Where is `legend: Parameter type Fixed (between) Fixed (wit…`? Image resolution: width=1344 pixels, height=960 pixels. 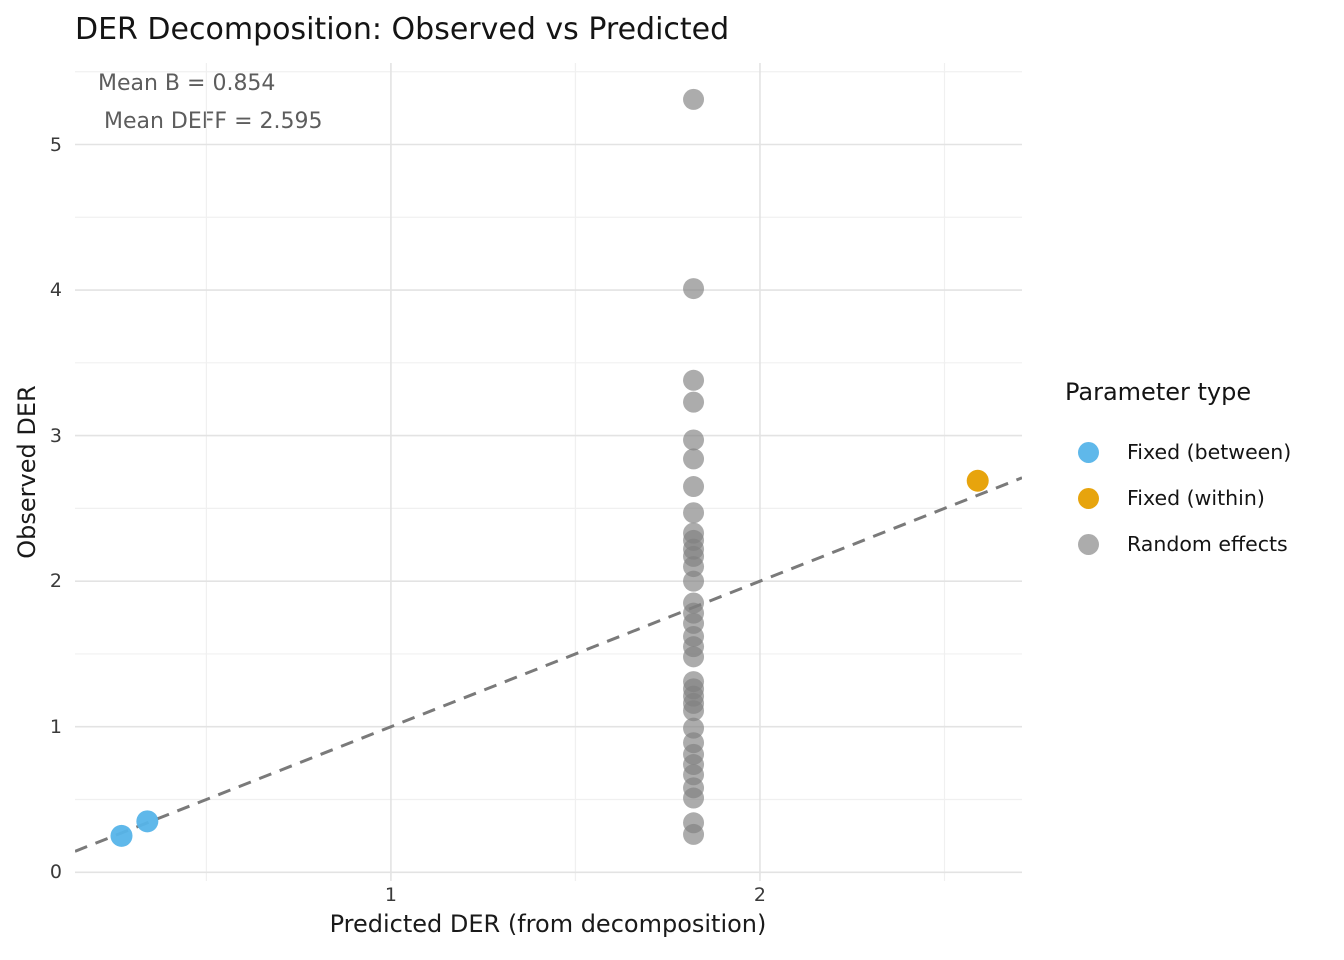
legend: Parameter type Fixed (between) Fixed (wit… is located at coordinates (1178, 472).